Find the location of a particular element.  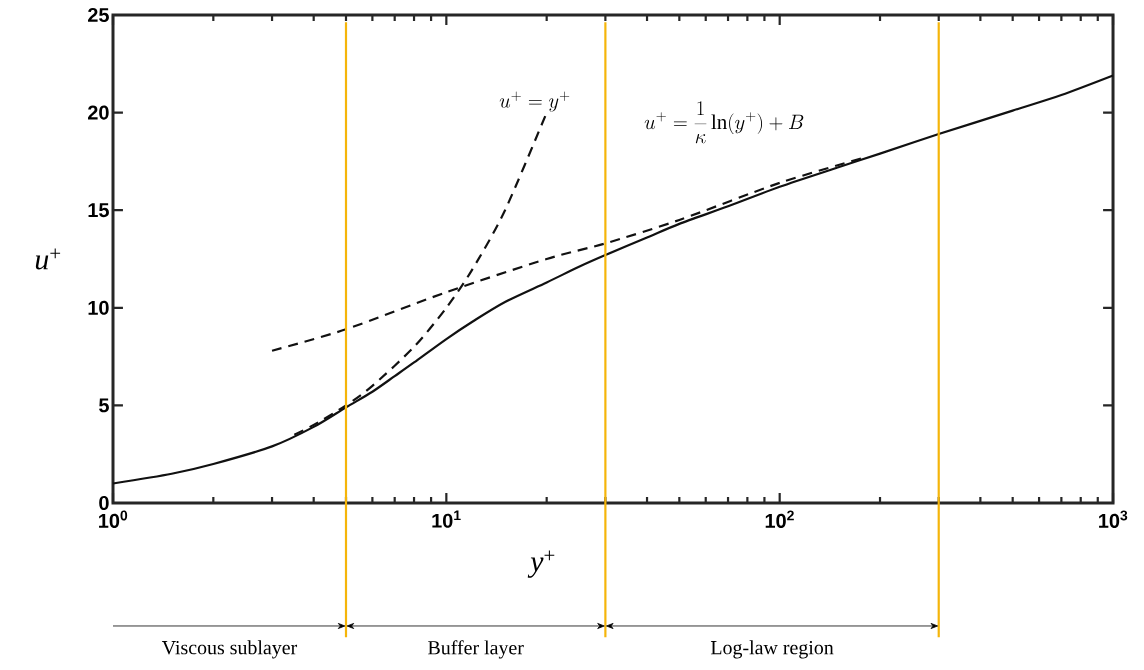

x-tick-label: 10$^{1}$ is located at coordinates (446, 519).